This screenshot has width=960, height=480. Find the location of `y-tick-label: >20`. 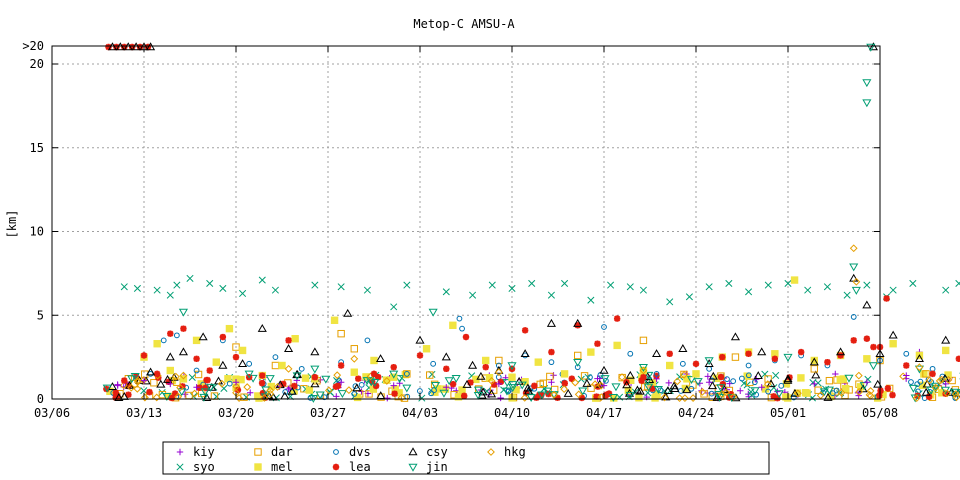

y-tick-label: >20 is located at coordinates (33, 46).